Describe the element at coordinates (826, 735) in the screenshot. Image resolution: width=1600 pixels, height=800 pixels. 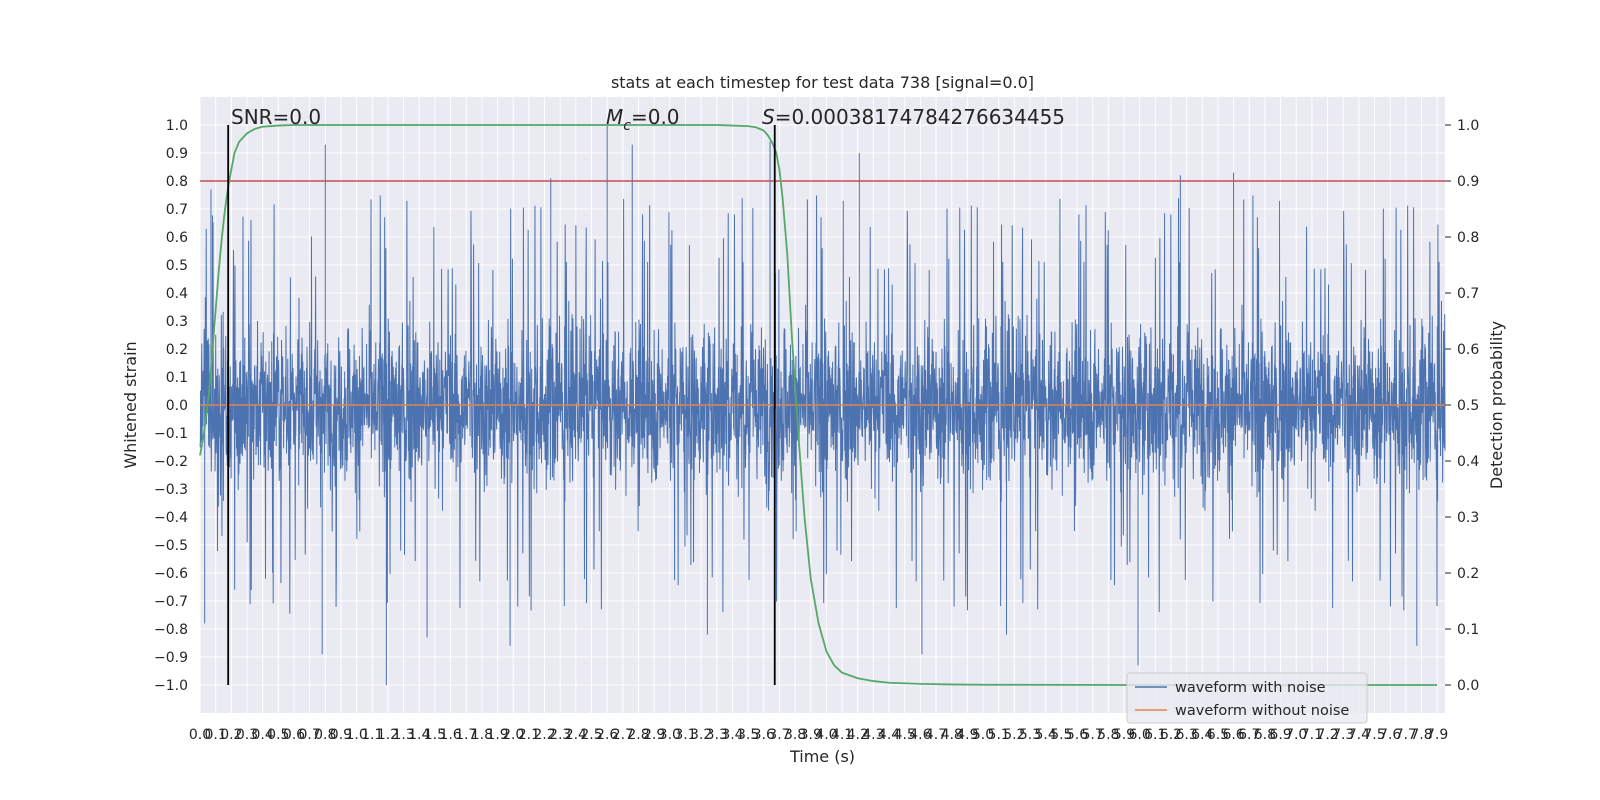
I see `x-tick-label: 4.0` at that location.